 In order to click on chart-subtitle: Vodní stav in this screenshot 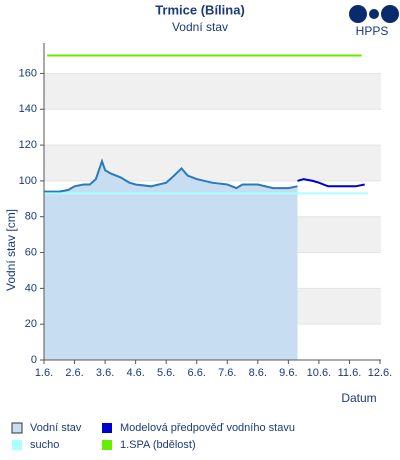, I will do `click(200, 27)`.